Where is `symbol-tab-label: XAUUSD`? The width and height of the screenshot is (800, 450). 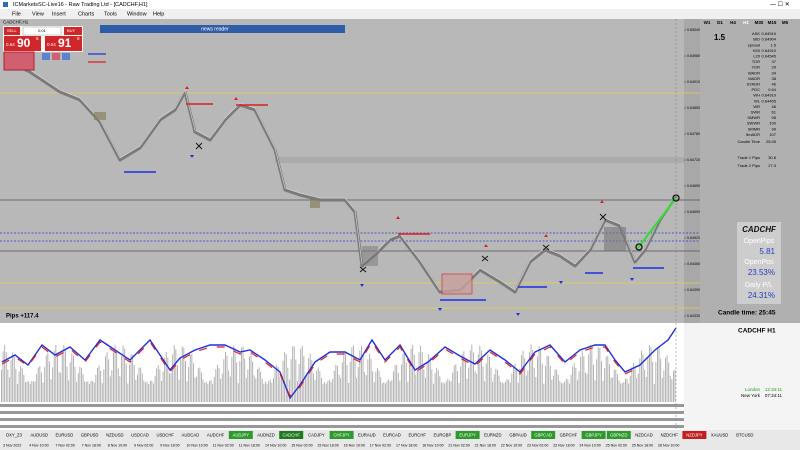
symbol-tab-label: XAUUSD is located at coordinates (719, 434).